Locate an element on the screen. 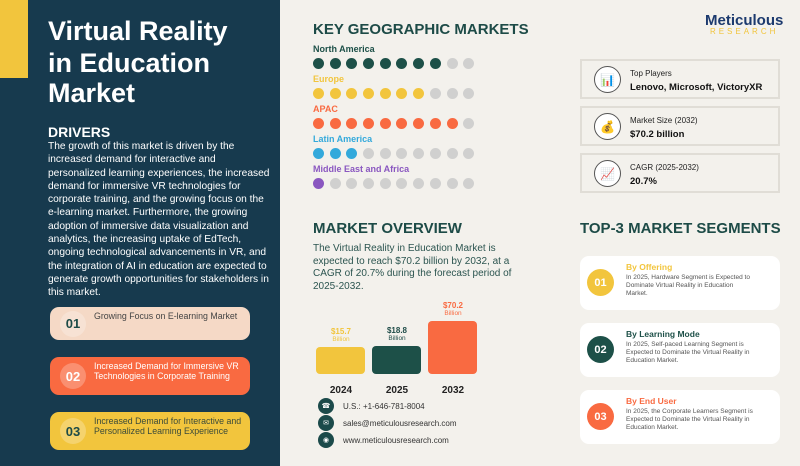 The image size is (800, 466). segment-title: By Learning Mode is located at coordinates (663, 334).